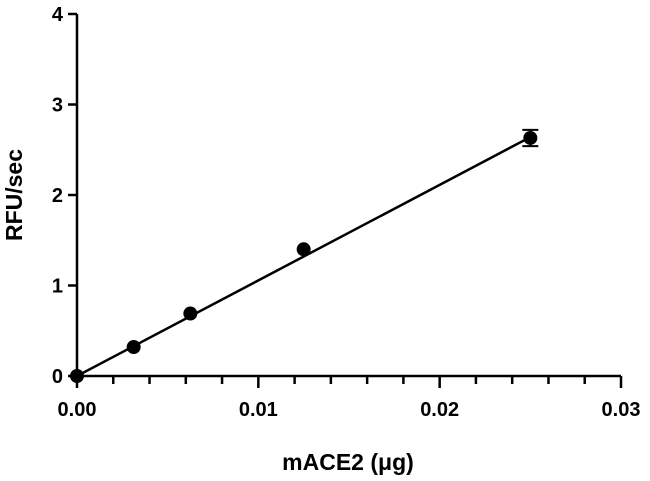  What do you see at coordinates (14, 195) in the screenshot?
I see `y-axis-title: RFU/sec` at bounding box center [14, 195].